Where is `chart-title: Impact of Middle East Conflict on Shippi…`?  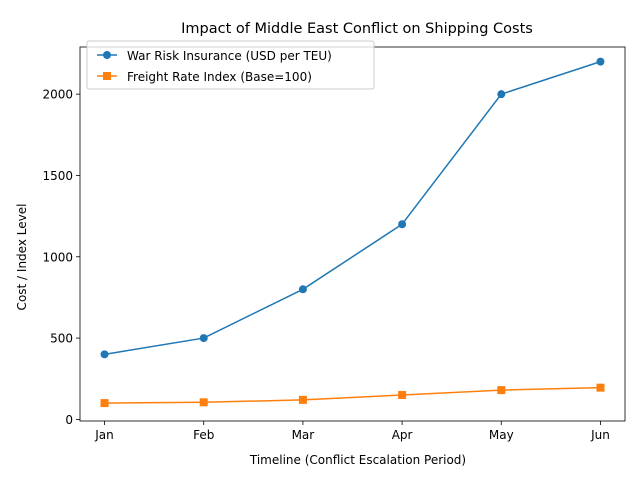 chart-title: Impact of Middle East Conflict on Shippi… is located at coordinates (357, 29).